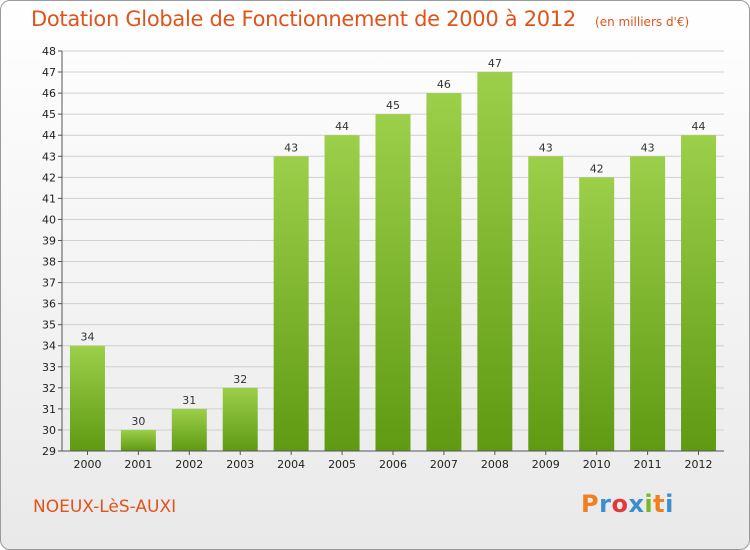 The width and height of the screenshot is (750, 550). I want to click on y-tick-label: 35, so click(49, 325).